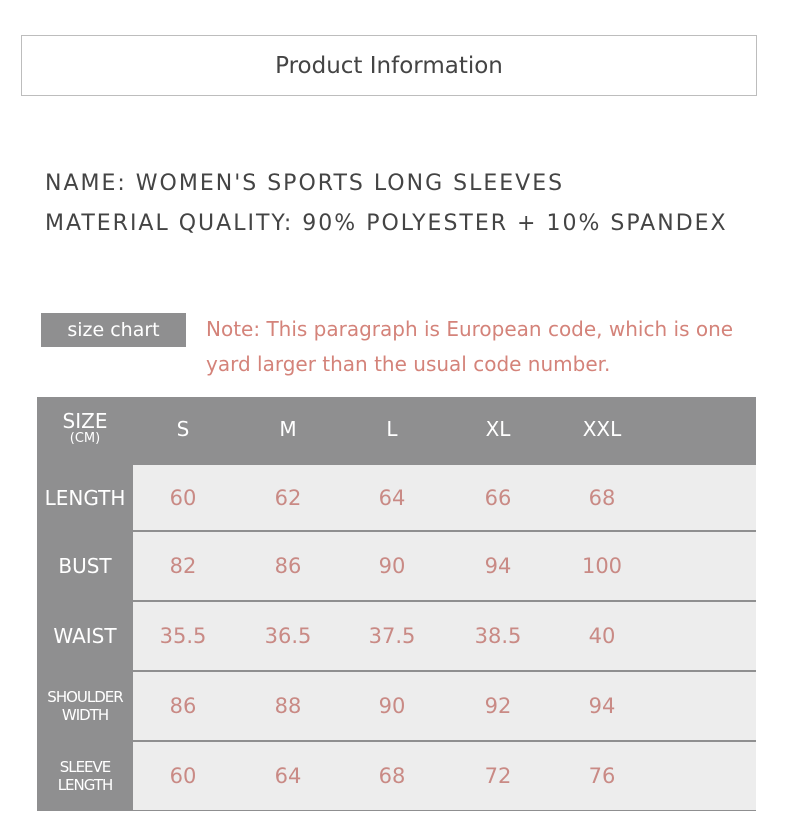  Describe the element at coordinates (498, 429) in the screenshot. I see `size-header-xl: XL` at that location.